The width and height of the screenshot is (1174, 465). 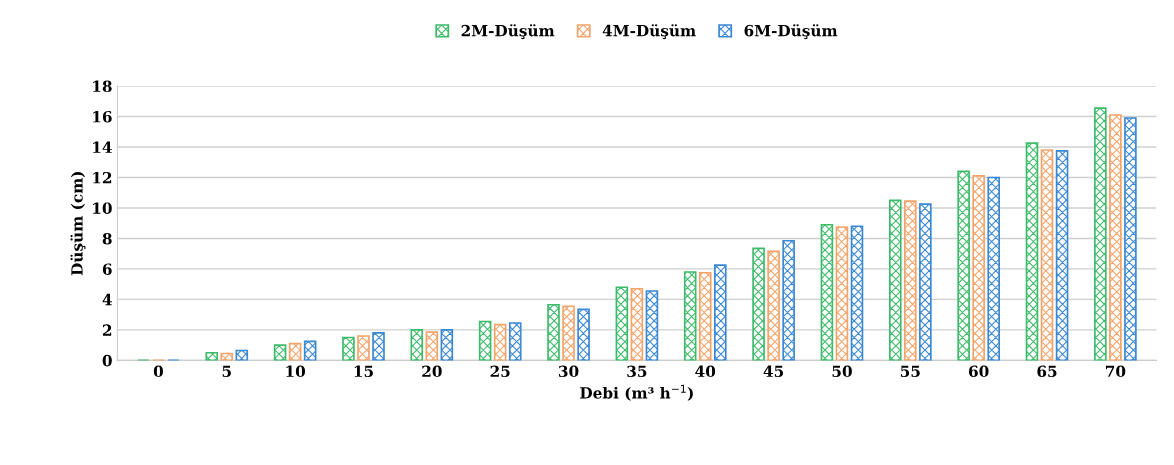 I want to click on x-tick-label: 40, so click(x=705, y=371).